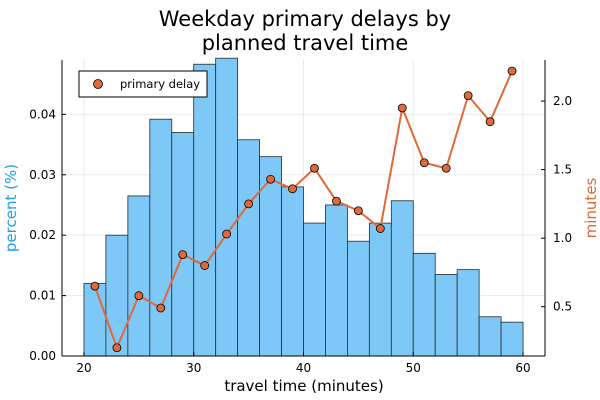  What do you see at coordinates (562, 307) in the screenshot?
I see `y-right-tick-label: 0.5` at bounding box center [562, 307].